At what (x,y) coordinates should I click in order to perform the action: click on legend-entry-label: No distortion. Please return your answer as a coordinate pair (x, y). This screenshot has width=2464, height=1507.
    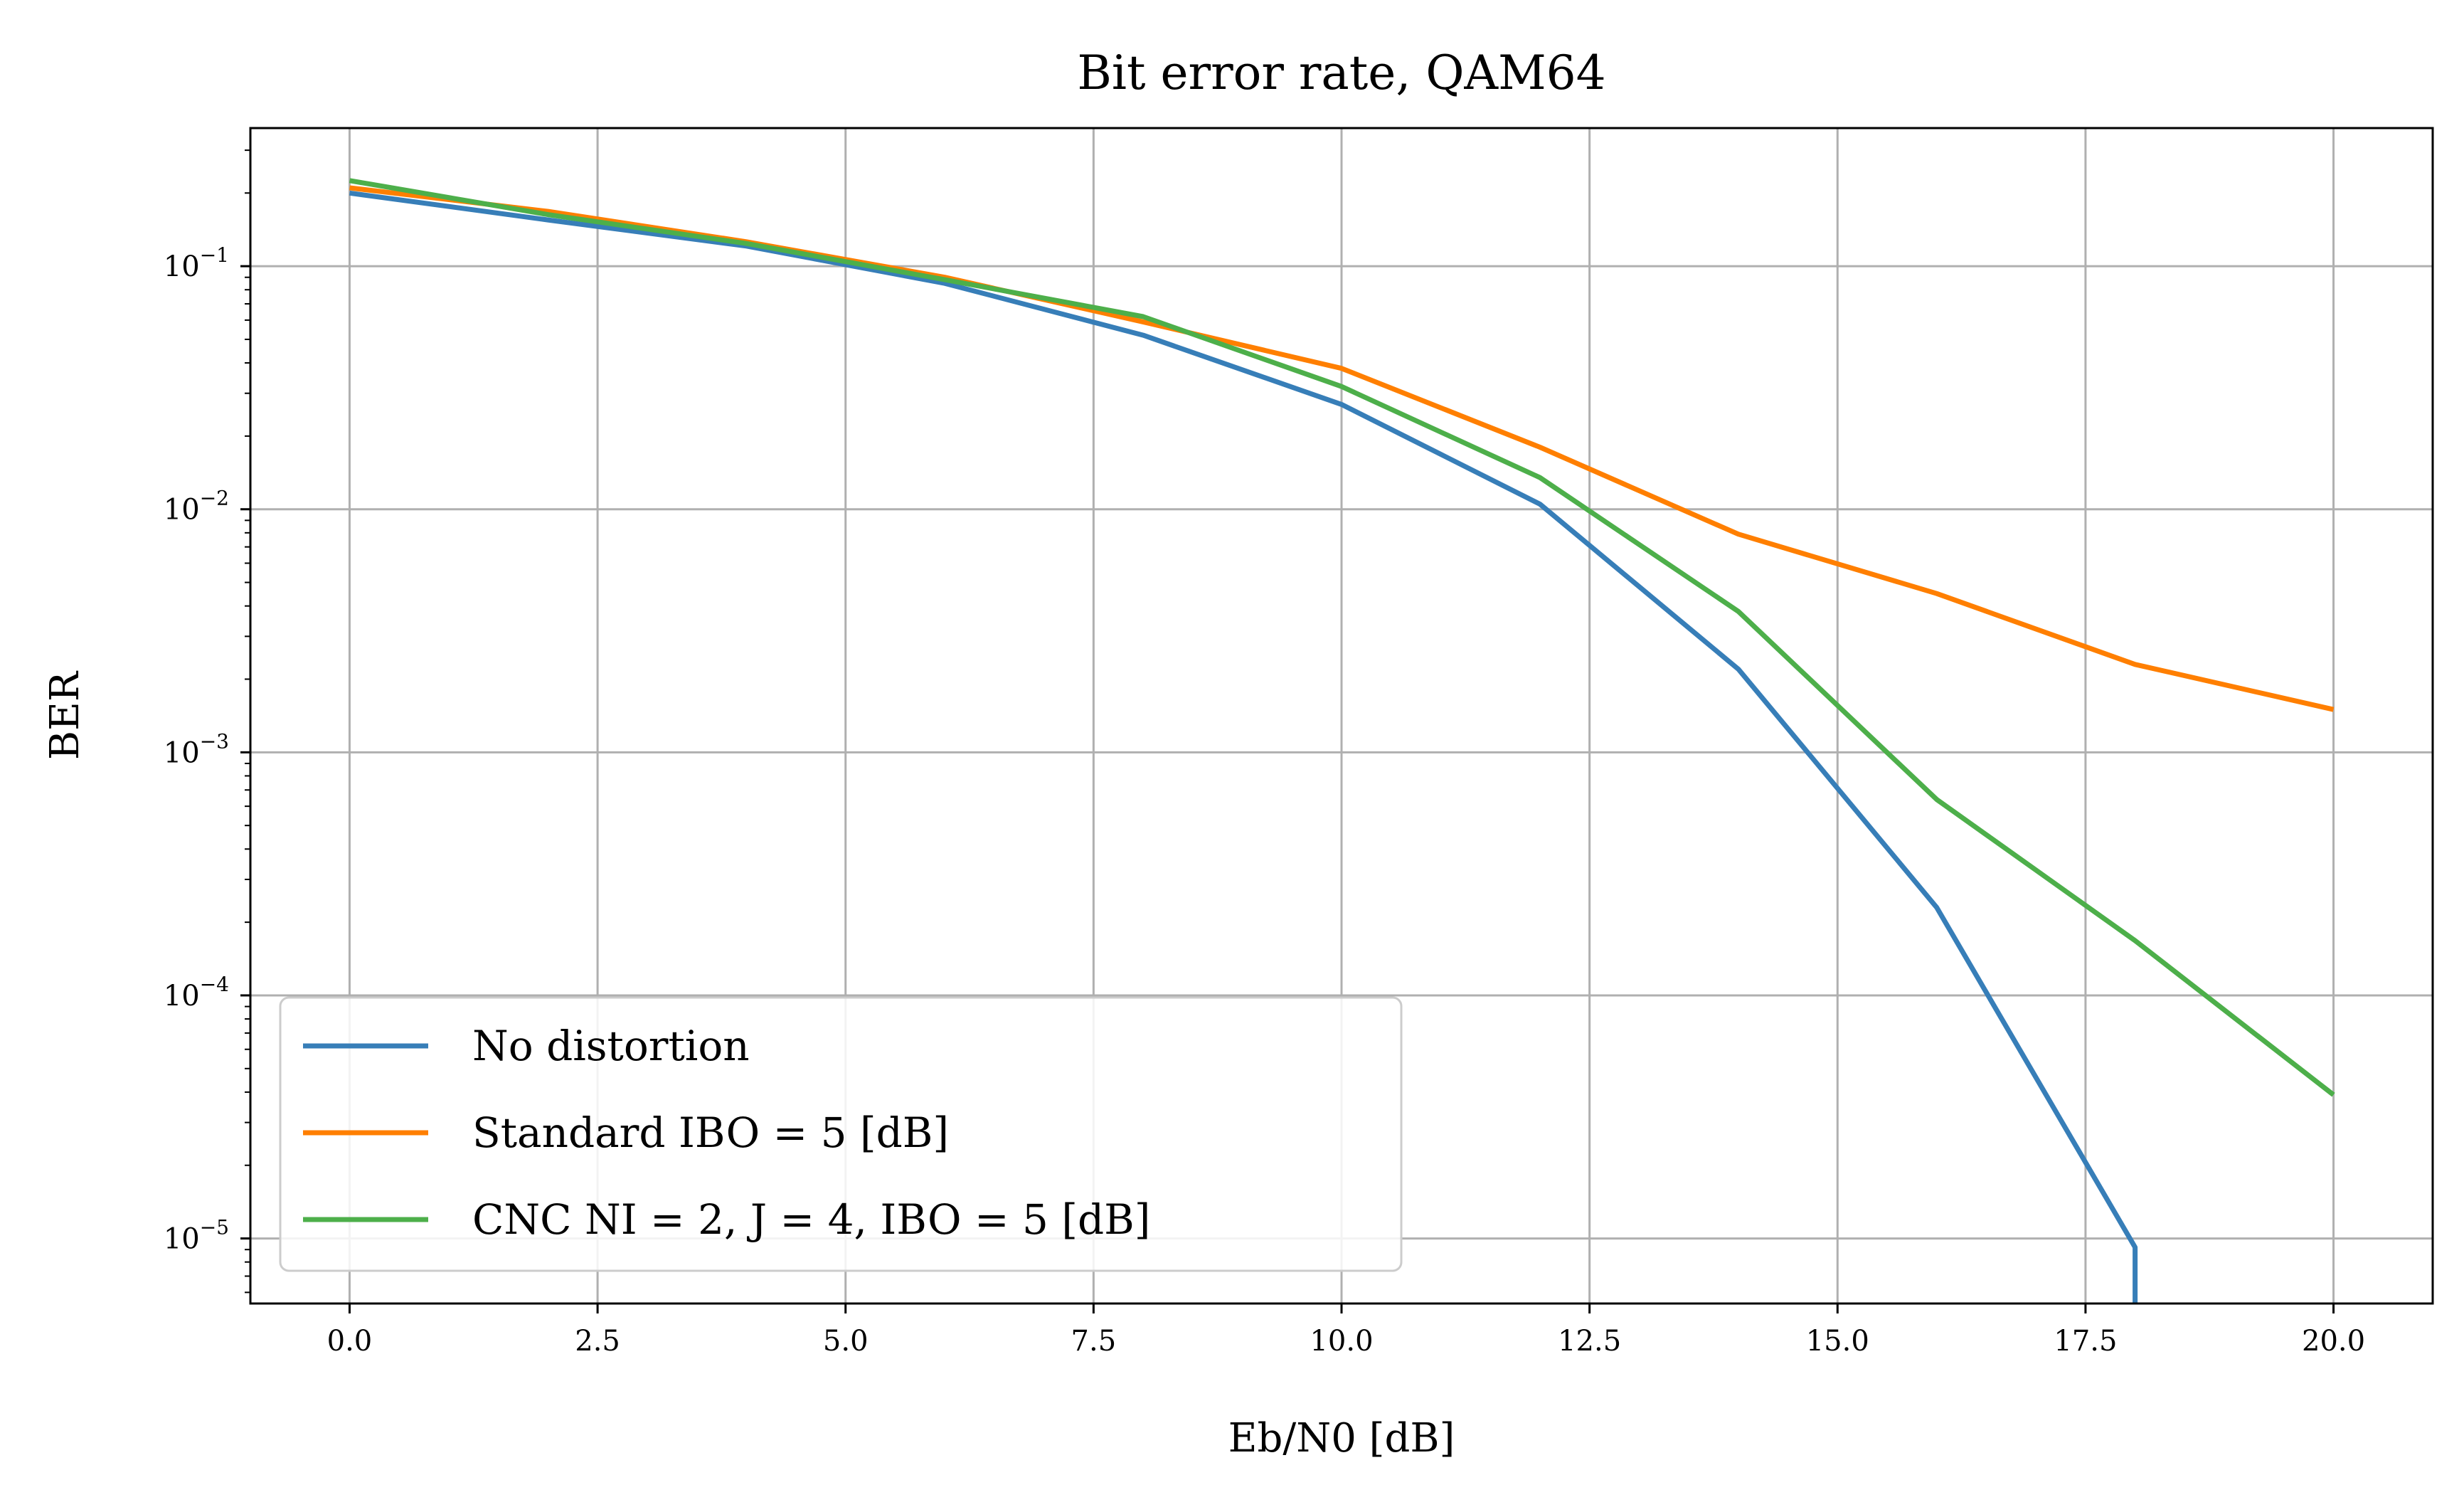
    Looking at the image, I should click on (611, 1046).